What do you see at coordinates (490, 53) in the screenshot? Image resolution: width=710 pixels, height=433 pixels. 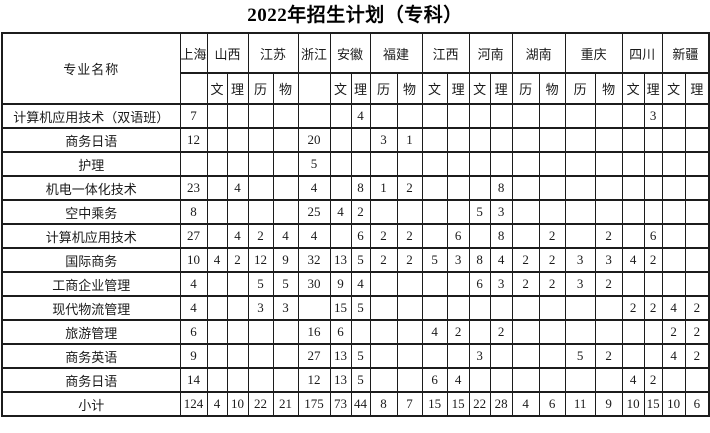 I see `province-header: 河南` at bounding box center [490, 53].